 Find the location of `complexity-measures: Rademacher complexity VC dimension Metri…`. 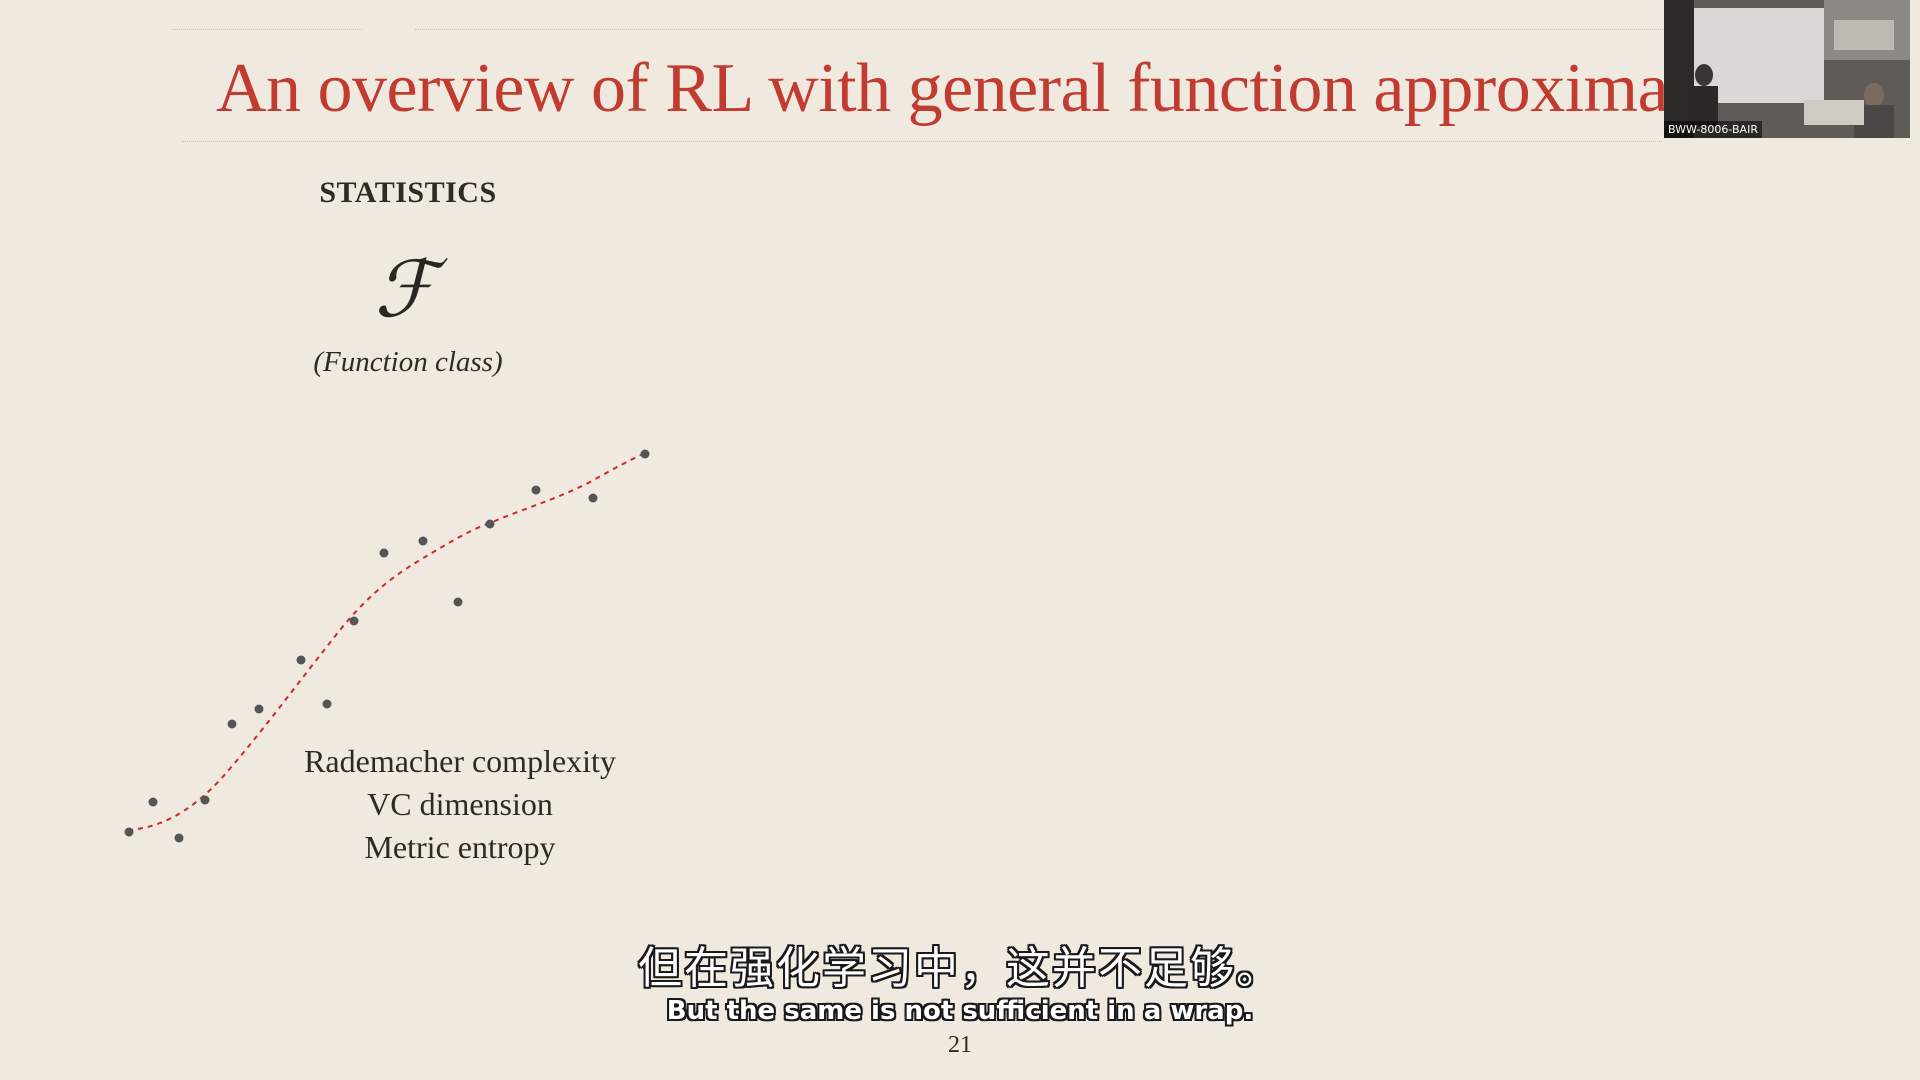

complexity-measures: Rademacher complexity VC dimension Metri… is located at coordinates (460, 804).